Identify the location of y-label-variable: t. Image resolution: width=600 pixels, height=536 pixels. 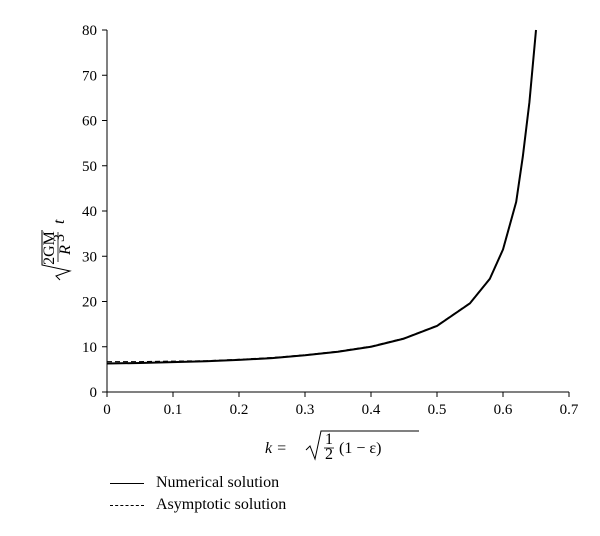
(59, 221).